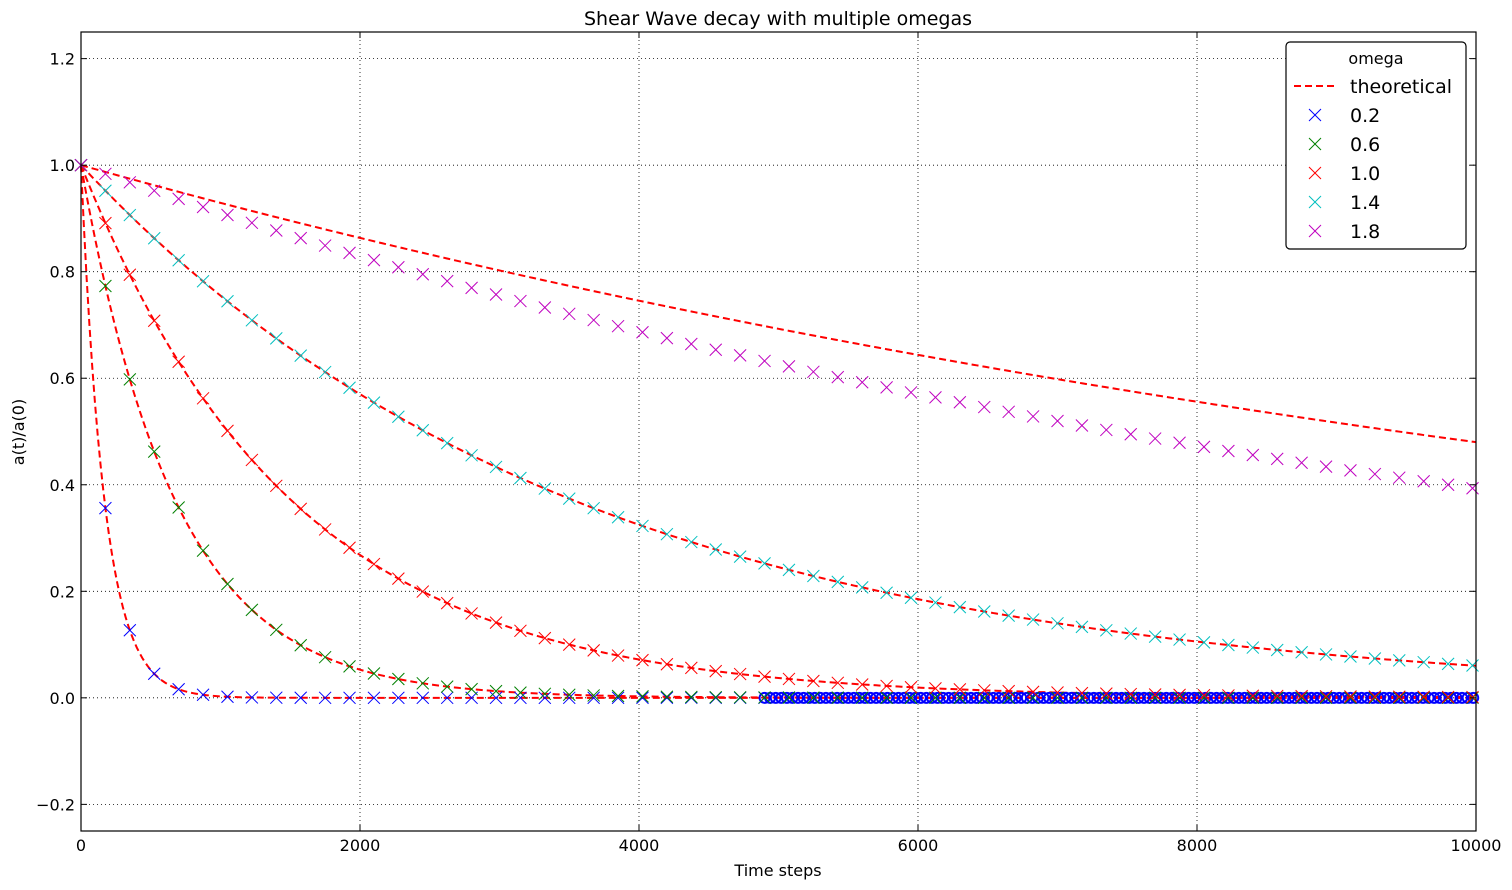 This screenshot has width=1512, height=890. I want to click on legend: omega theoretical 0.2 0.6 1.0 1.4 1.8, so click(1376, 145).